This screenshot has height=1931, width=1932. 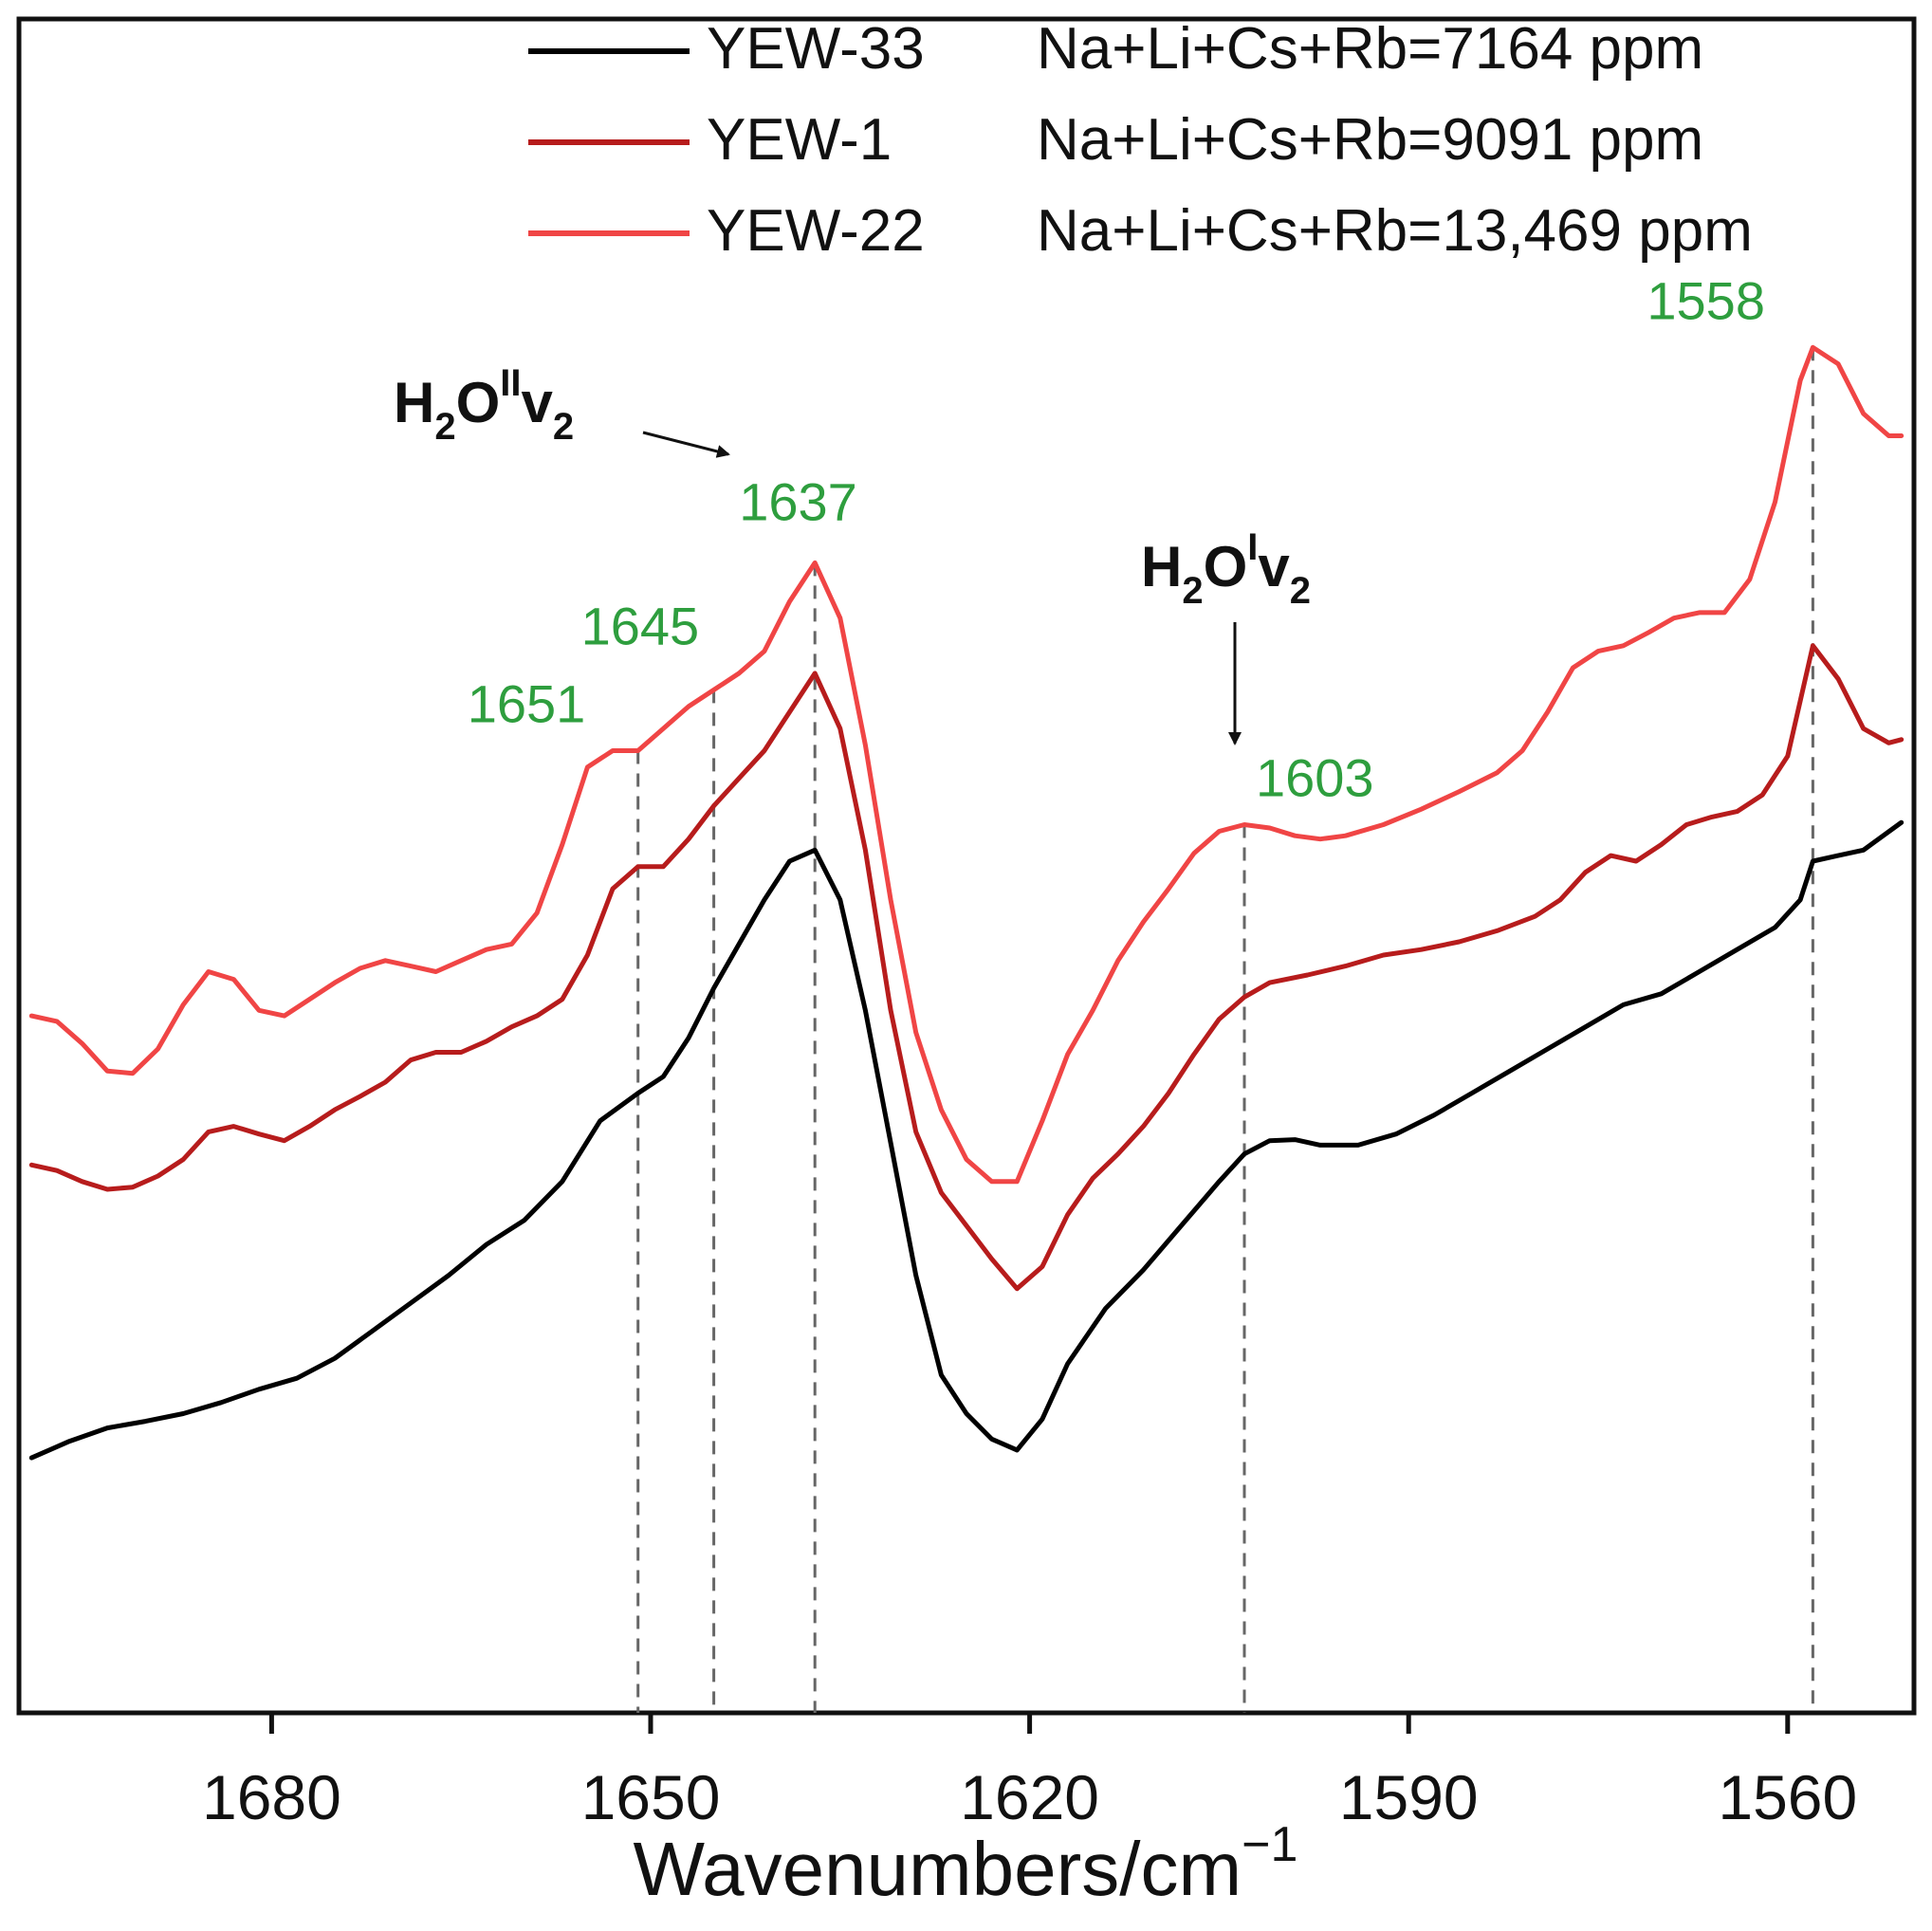 I want to click on annotation-h2o-i-v2: H2OIv2, so click(x=1226, y=636).